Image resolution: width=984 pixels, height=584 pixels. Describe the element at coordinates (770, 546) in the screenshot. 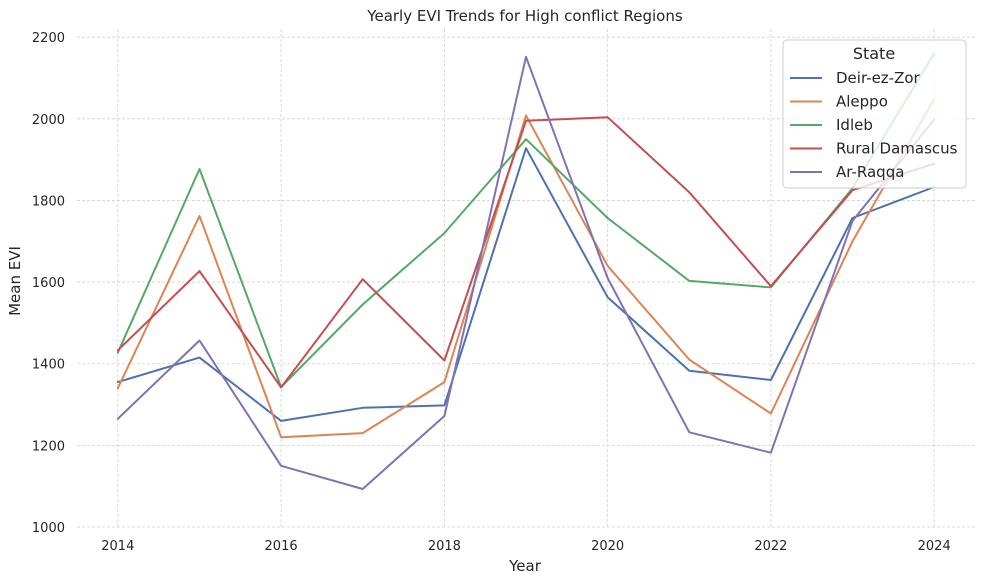

I see `x-tick-label: 2022` at that location.